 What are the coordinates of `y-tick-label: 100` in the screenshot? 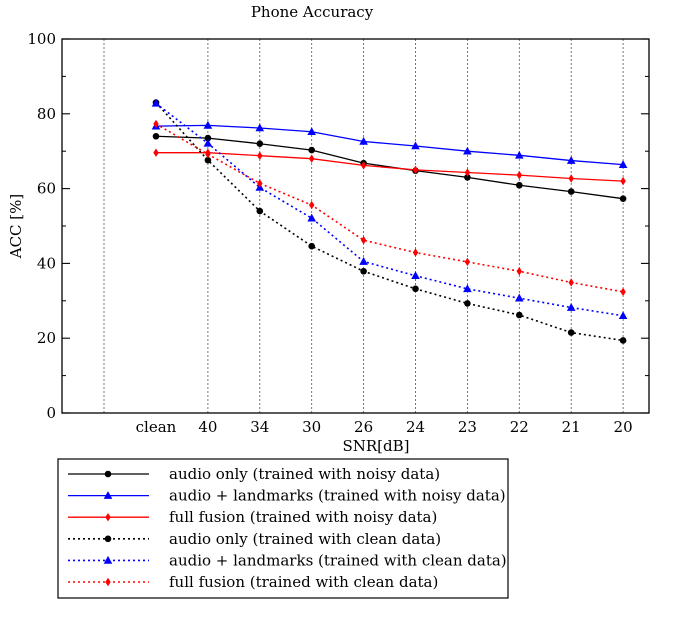 It's located at (41, 39).